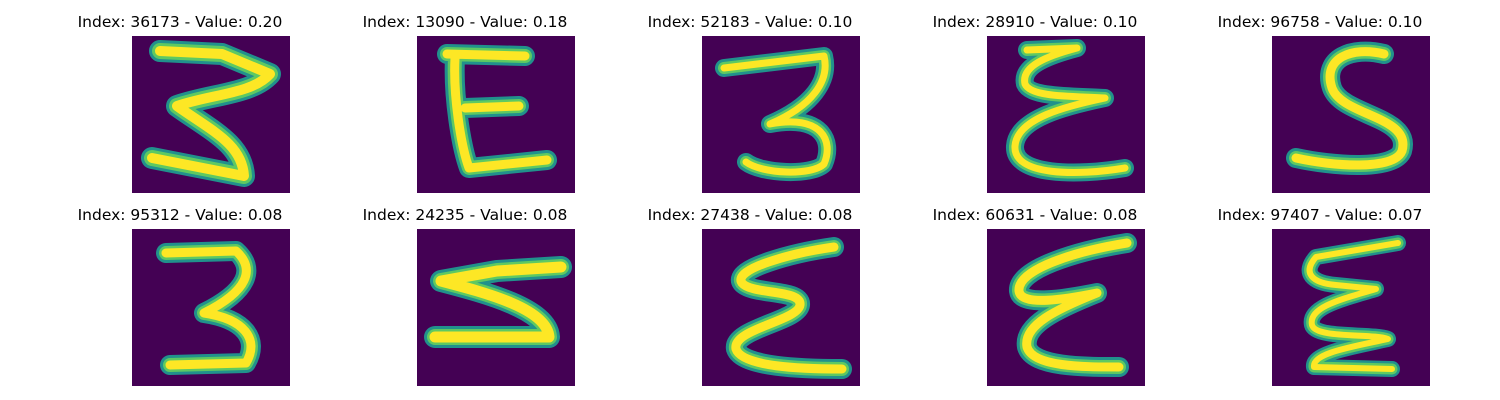 This screenshot has height=400, width=1500. Describe the element at coordinates (1320, 22) in the screenshot. I see `panel-title: Index: 96758 - Value: 0.10` at that location.